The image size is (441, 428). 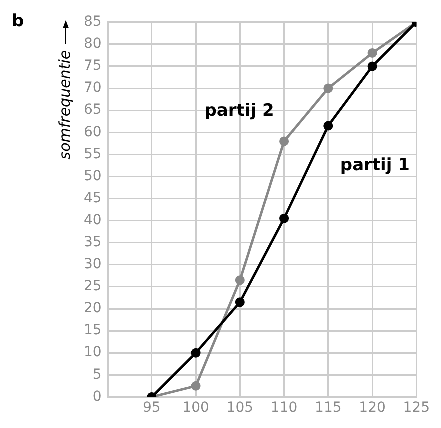 I want to click on x-tick-label: 105, so click(x=240, y=408).